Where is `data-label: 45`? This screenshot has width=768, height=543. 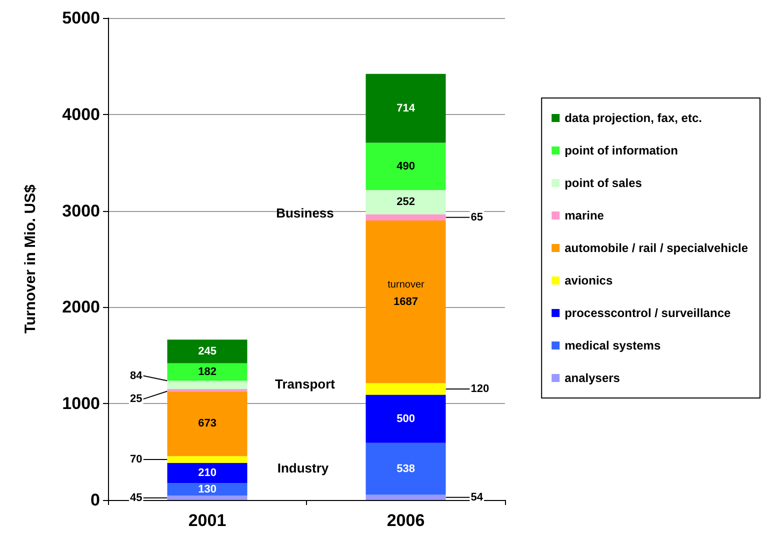
data-label: 45 is located at coordinates (136, 498).